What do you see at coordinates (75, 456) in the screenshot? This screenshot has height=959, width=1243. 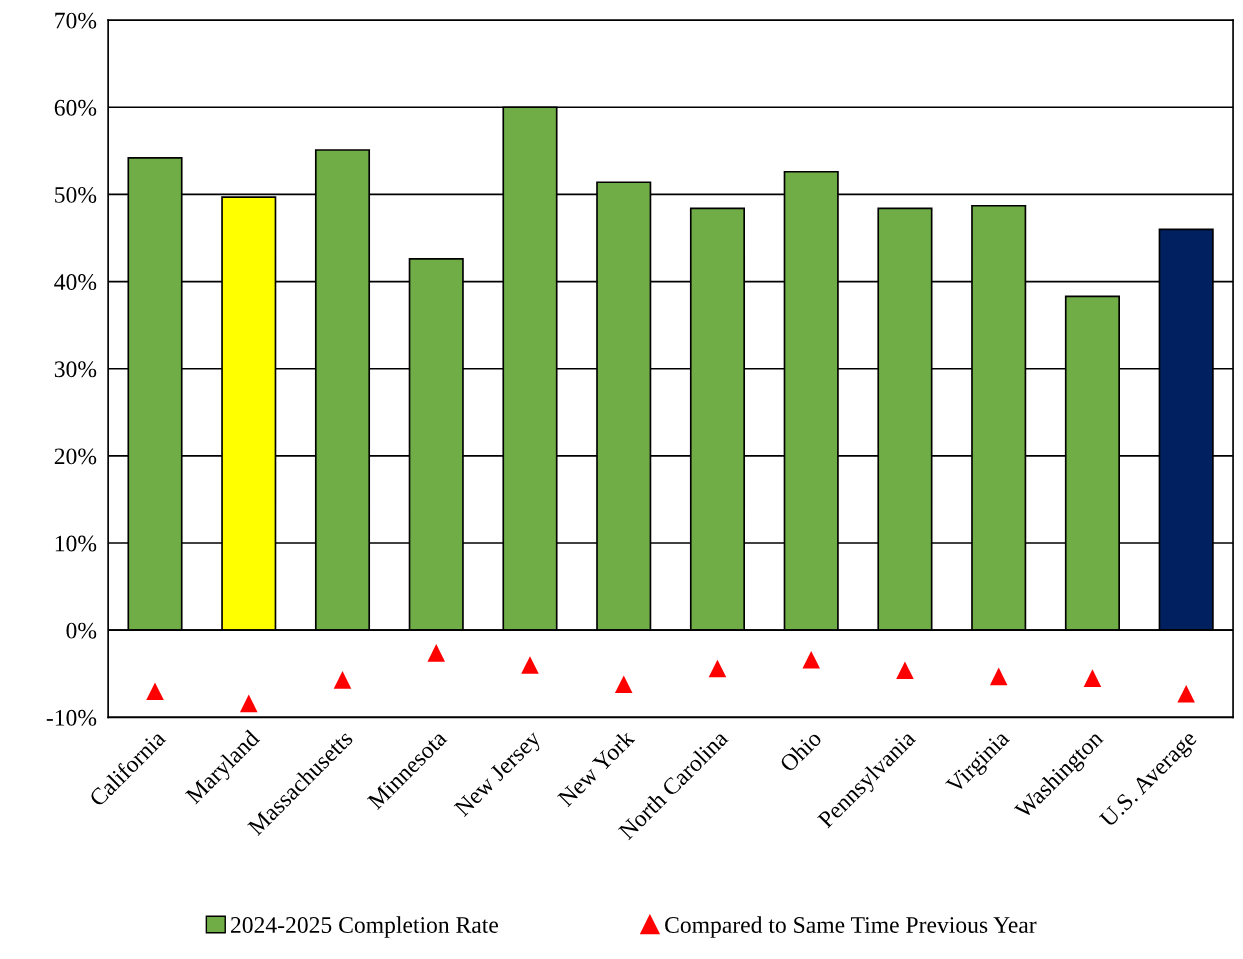 I see `y-tick-label: 20%` at bounding box center [75, 456].